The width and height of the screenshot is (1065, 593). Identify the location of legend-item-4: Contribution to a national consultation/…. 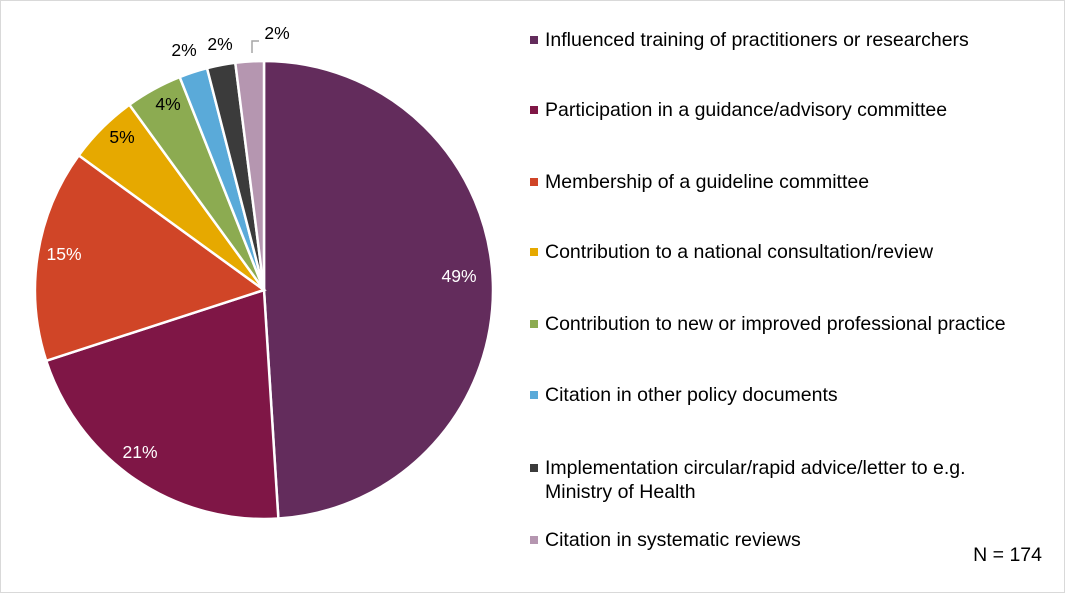
(777, 252).